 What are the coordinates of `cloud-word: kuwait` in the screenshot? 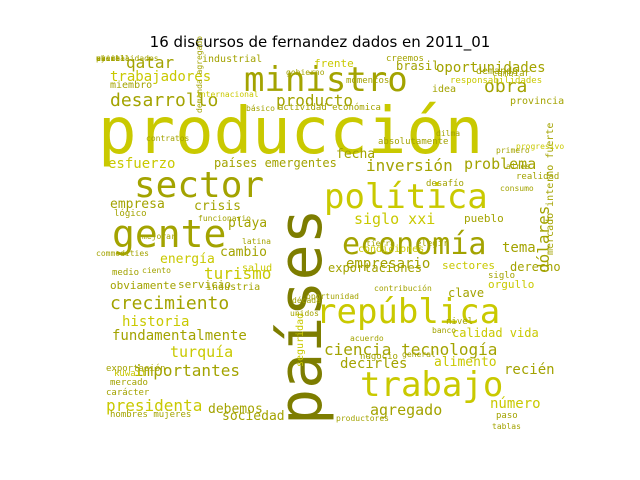 It's located at (130, 374).